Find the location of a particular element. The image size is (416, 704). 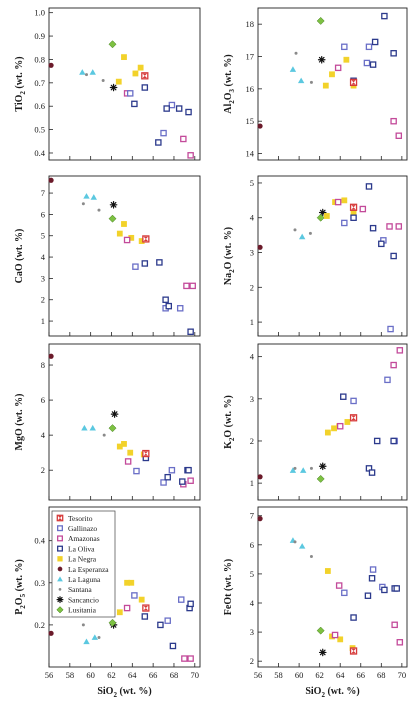

label-part: TiO is located at coordinates (19, 102).